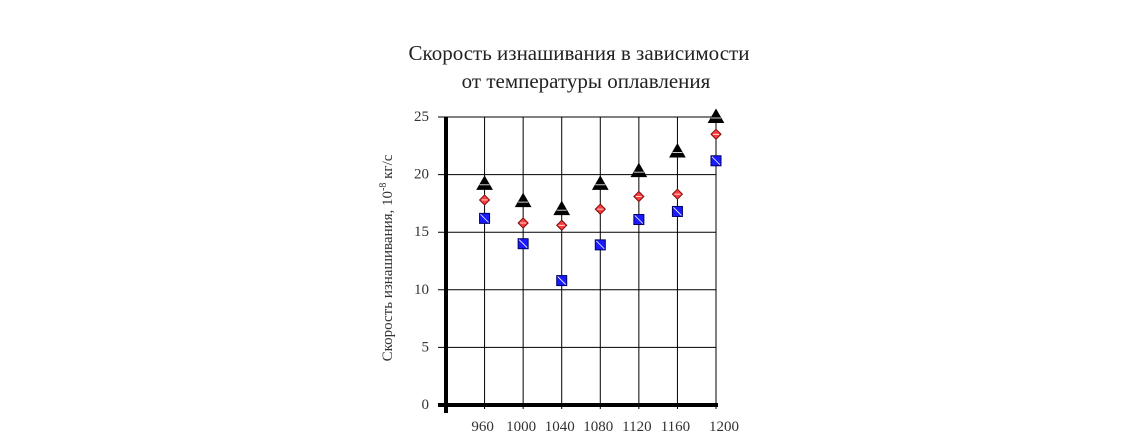  I want to click on y-tick-label: 25, so click(421, 117).